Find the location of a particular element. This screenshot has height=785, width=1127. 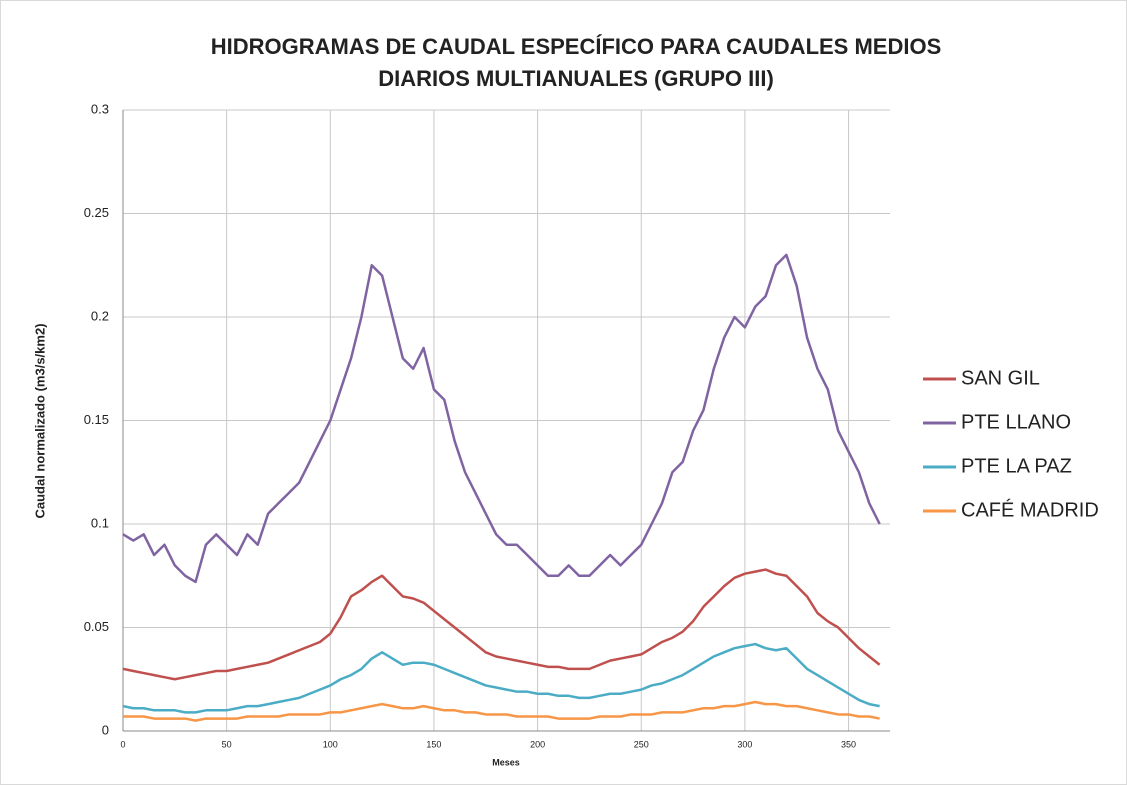

y-tick-label: 0.25 is located at coordinates (96, 212).